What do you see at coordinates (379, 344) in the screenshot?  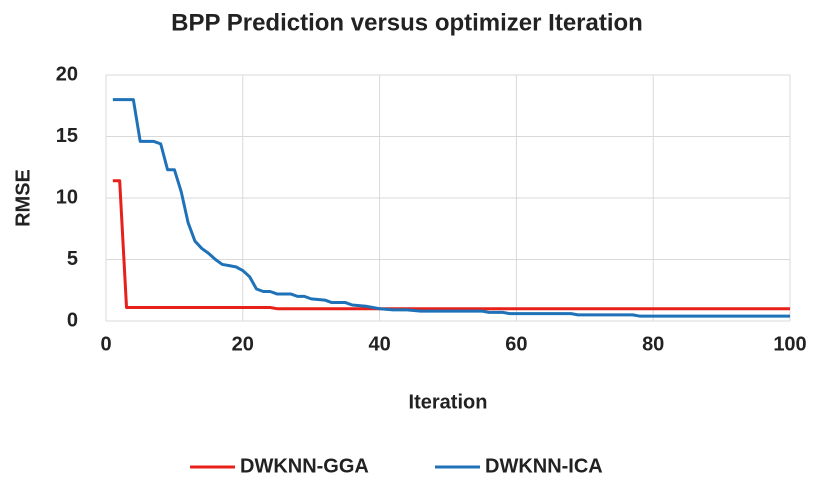 I see `x-tick-label: 40` at bounding box center [379, 344].